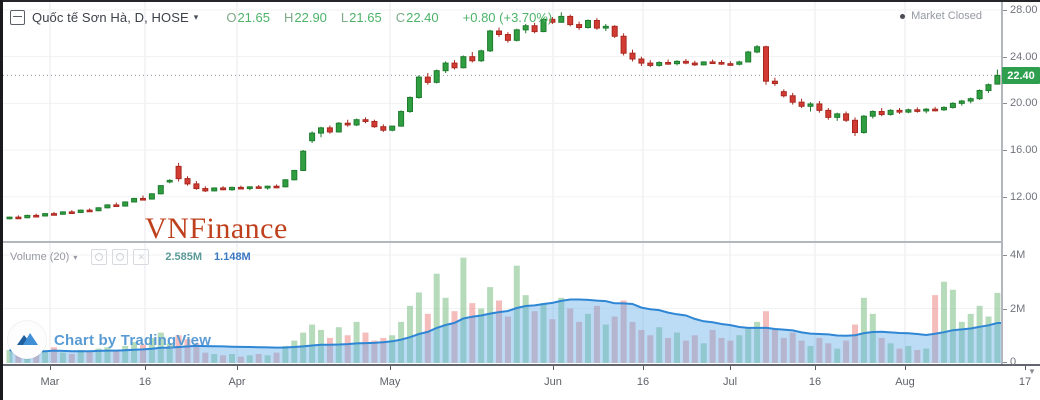 The image size is (1040, 400). Describe the element at coordinates (196, 16) in the screenshot. I see `symbol-dropdown-icon: ▾` at that location.